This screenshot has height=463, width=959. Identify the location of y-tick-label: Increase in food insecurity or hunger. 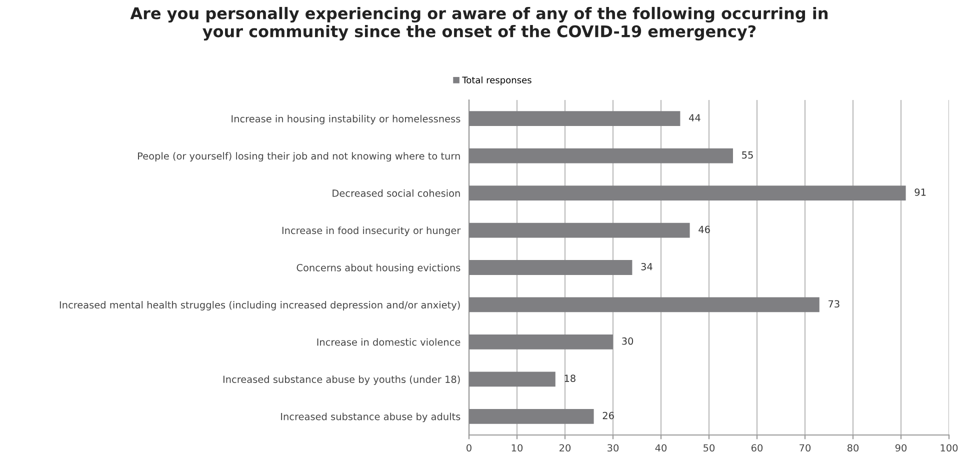
(371, 231).